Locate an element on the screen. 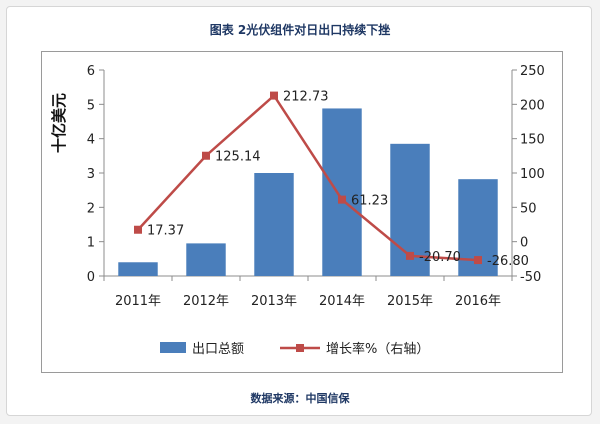 The width and height of the screenshot is (600, 424). chart-title: 图表 2光伏组件对日出口持续下挫 is located at coordinates (300, 30).